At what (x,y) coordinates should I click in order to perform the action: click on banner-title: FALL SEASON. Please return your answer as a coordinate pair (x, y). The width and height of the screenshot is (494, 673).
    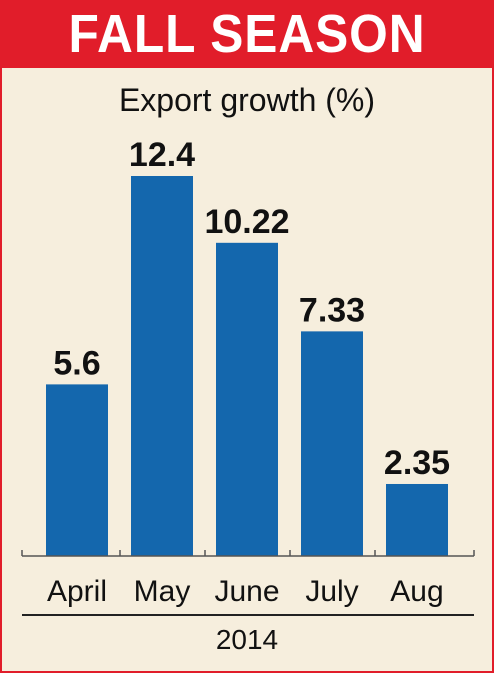
    Looking at the image, I should click on (247, 34).